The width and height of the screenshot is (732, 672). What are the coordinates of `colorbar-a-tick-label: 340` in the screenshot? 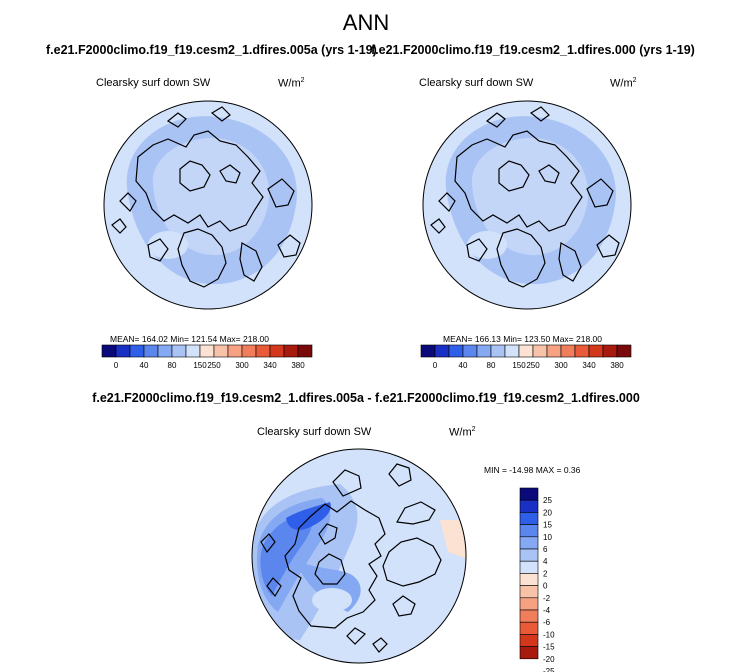 It's located at (270, 365).